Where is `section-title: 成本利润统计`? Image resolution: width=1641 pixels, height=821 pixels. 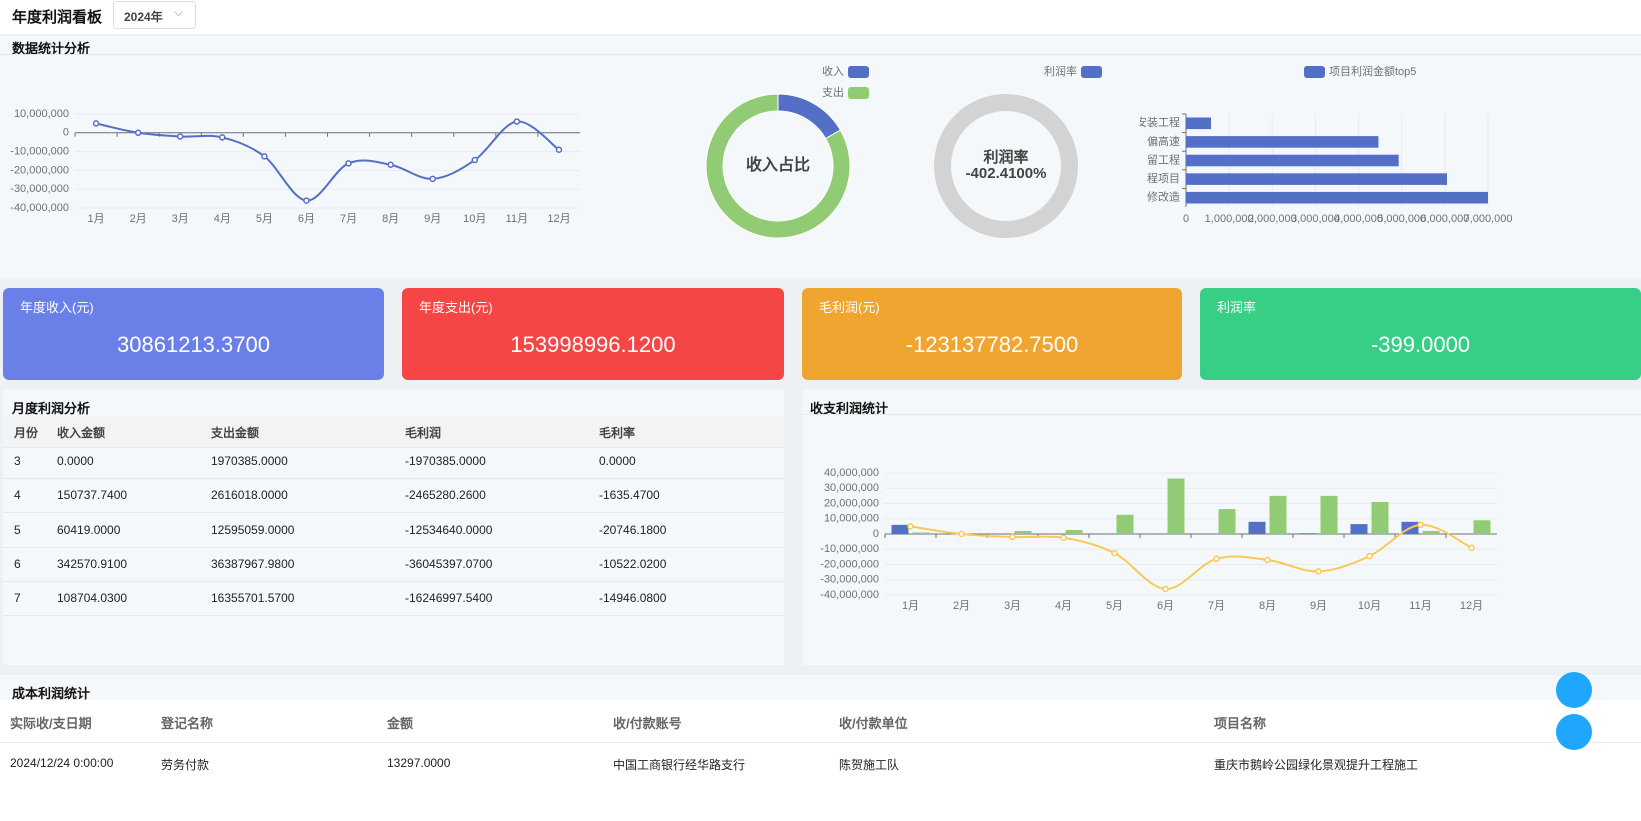
section-title: 成本利润统计 is located at coordinates (51, 693).